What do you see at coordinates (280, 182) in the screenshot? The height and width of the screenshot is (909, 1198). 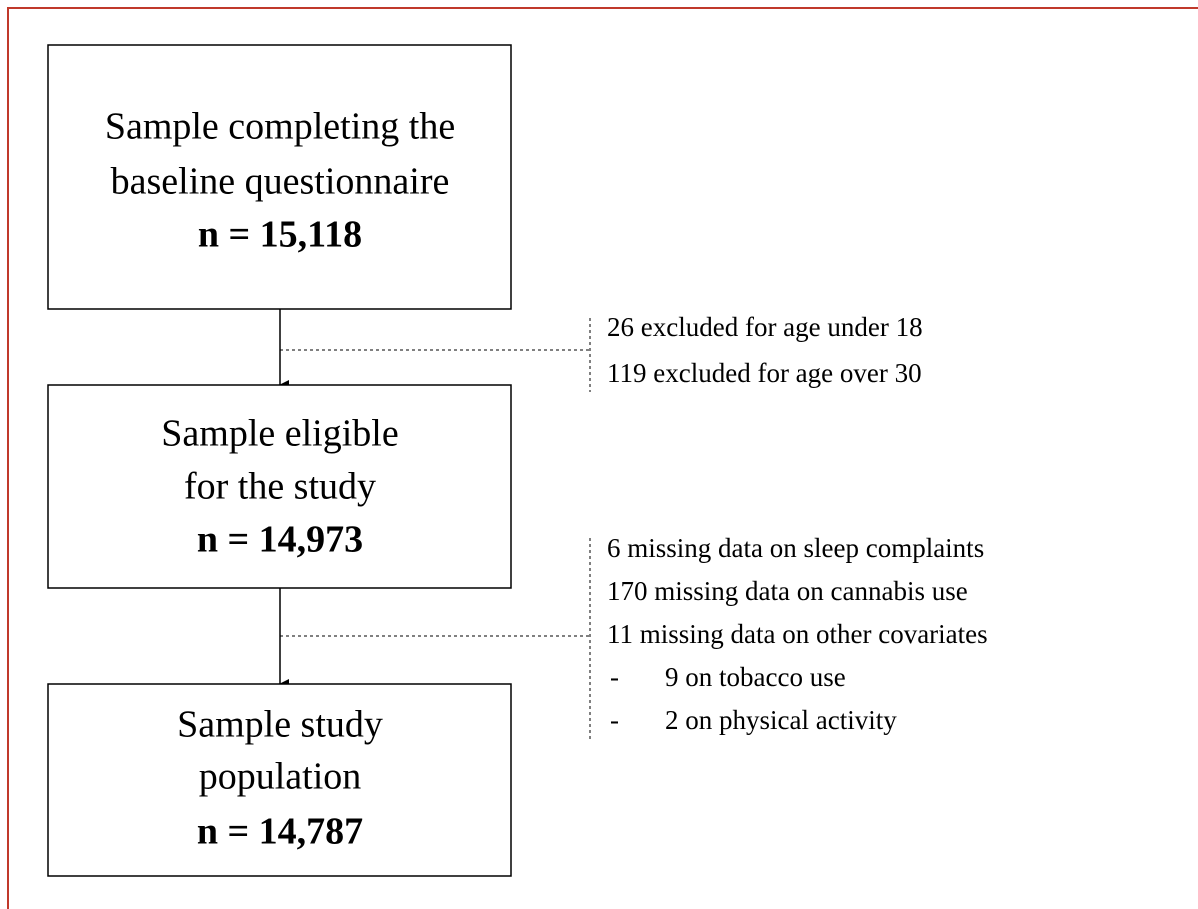 I see `box-label: baseline questionnaire` at bounding box center [280, 182].